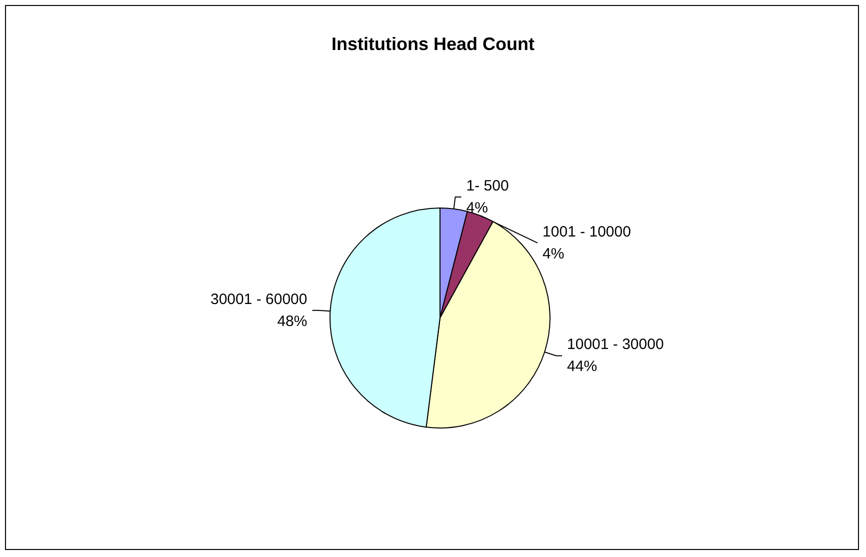  Describe the element at coordinates (433, 44) in the screenshot. I see `chart-title: Institutions Head Count` at that location.